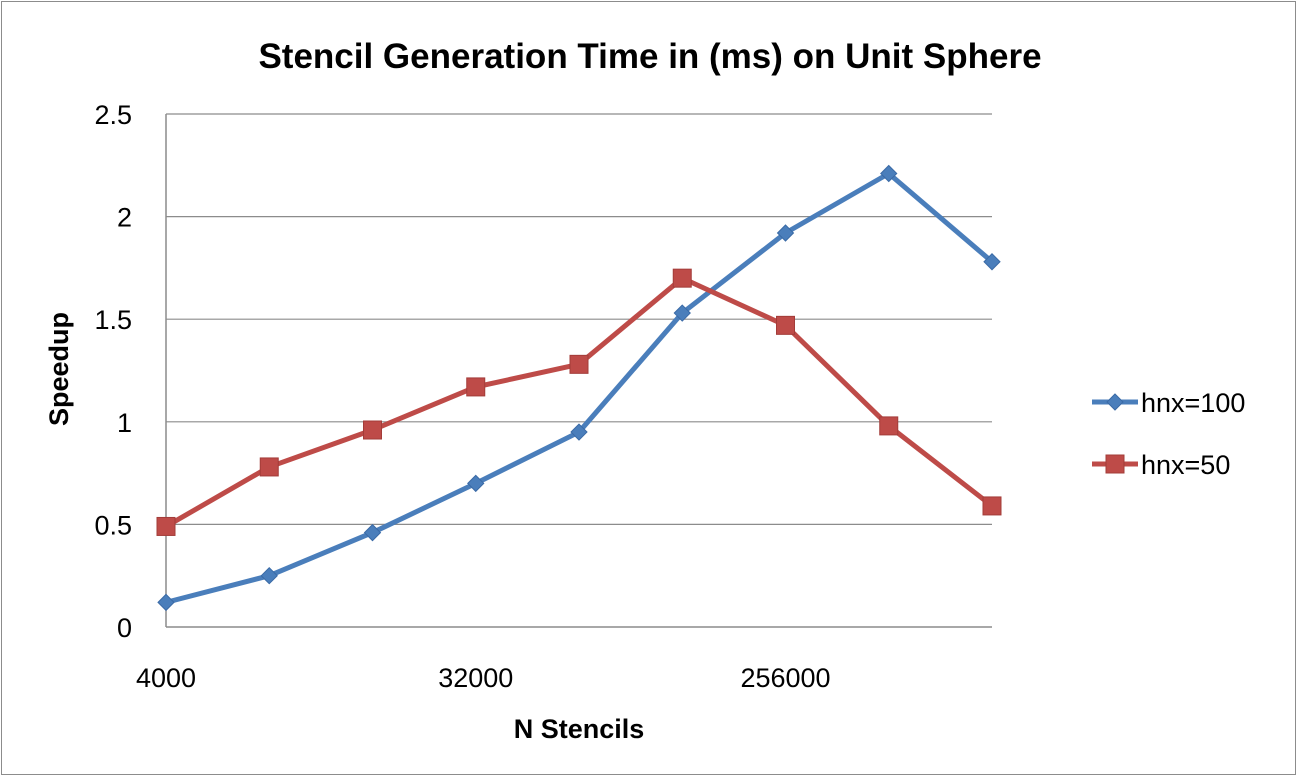 The image size is (1299, 779). I want to click on x-axis-title: N Stencils, so click(579, 729).